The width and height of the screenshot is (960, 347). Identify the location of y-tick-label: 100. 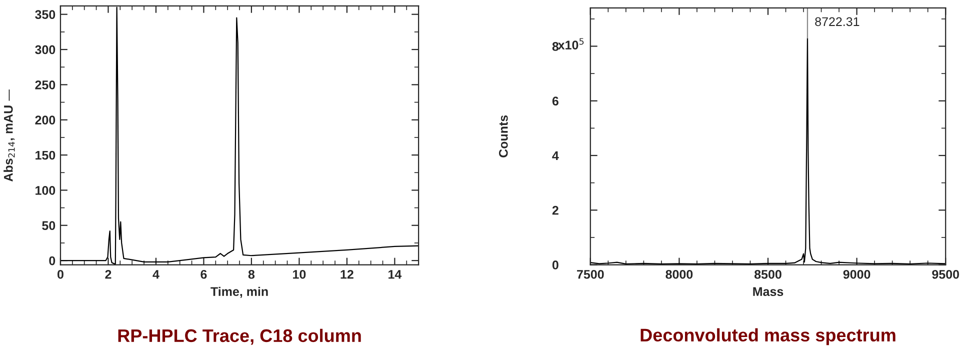
(46, 190).